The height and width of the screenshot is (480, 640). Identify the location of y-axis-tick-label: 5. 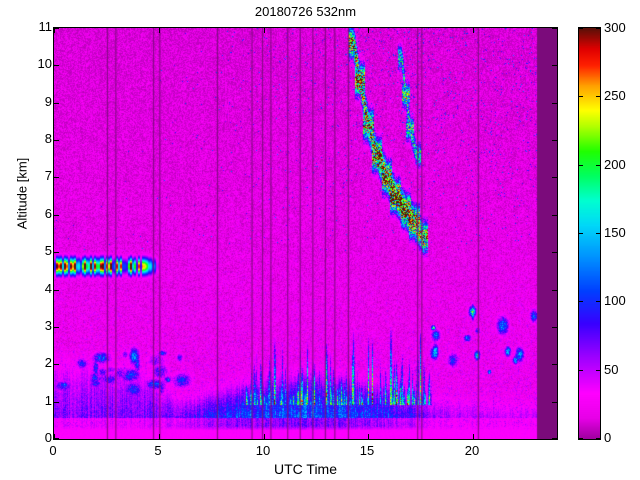
(48, 250).